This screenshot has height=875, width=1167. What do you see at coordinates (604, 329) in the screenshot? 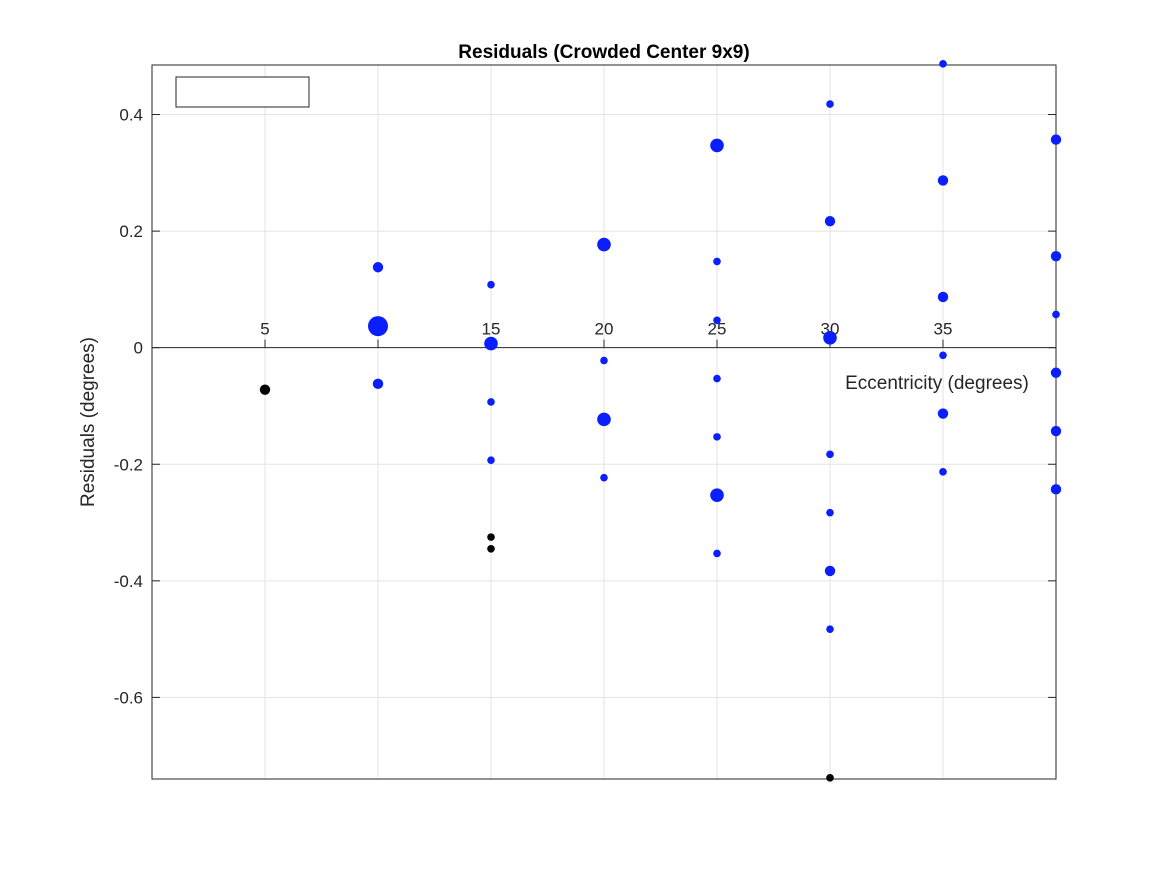
I see `x-tick-label: 20` at bounding box center [604, 329].